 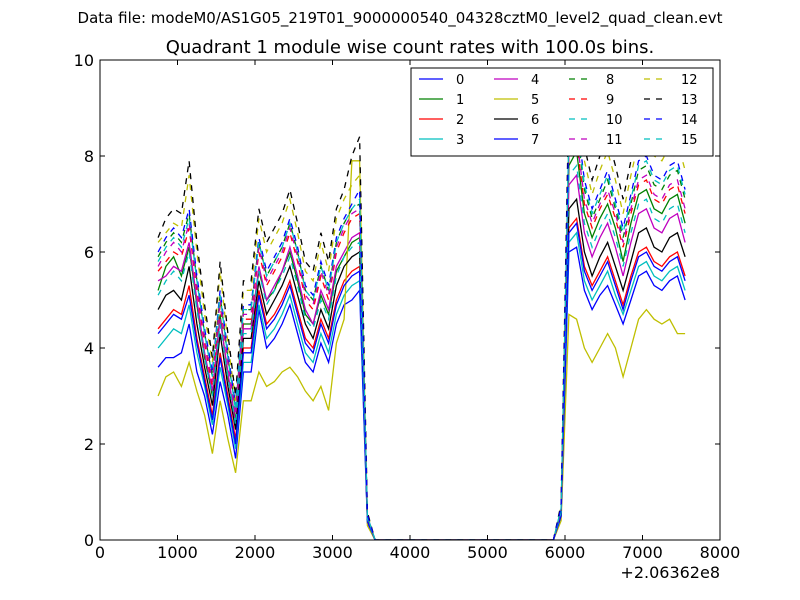 I want to click on y-tick-label: 6, so click(x=89, y=252).